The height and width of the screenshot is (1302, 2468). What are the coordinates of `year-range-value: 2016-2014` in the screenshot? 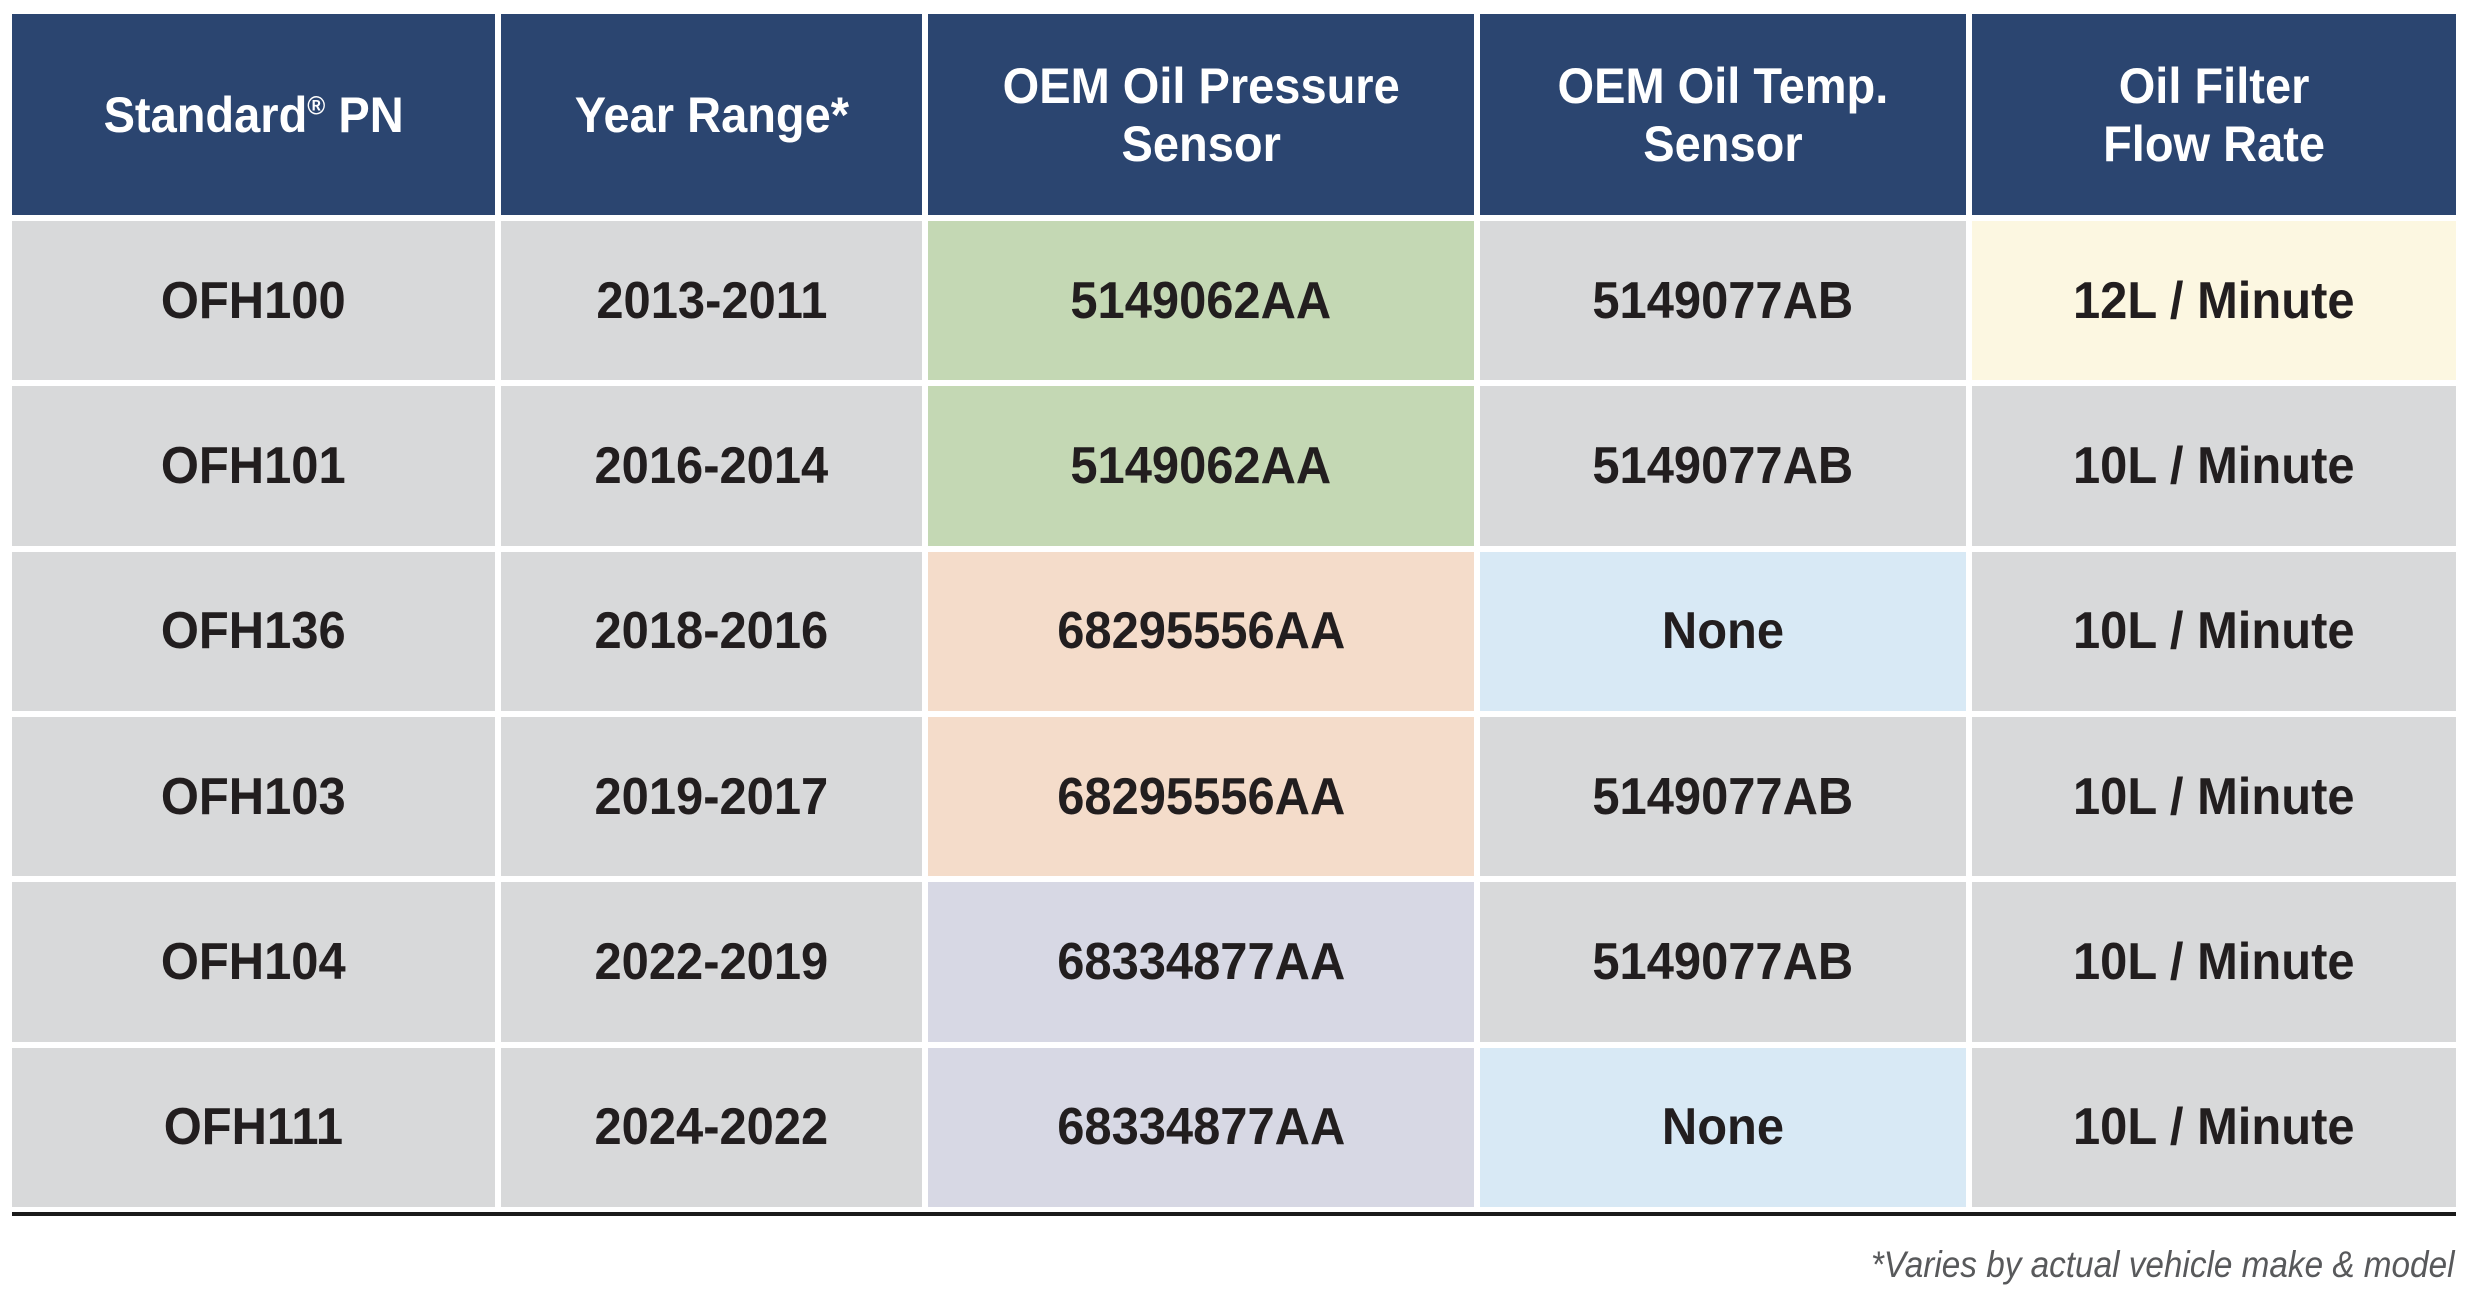 It's located at (711, 465).